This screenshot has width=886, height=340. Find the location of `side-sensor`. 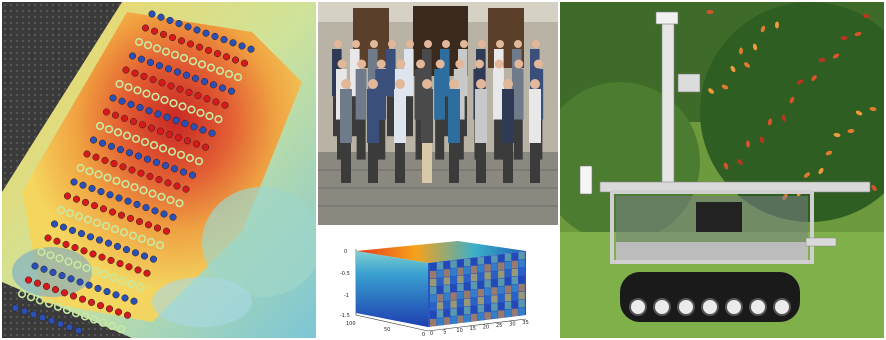

side-sensor is located at coordinates (821, 242).